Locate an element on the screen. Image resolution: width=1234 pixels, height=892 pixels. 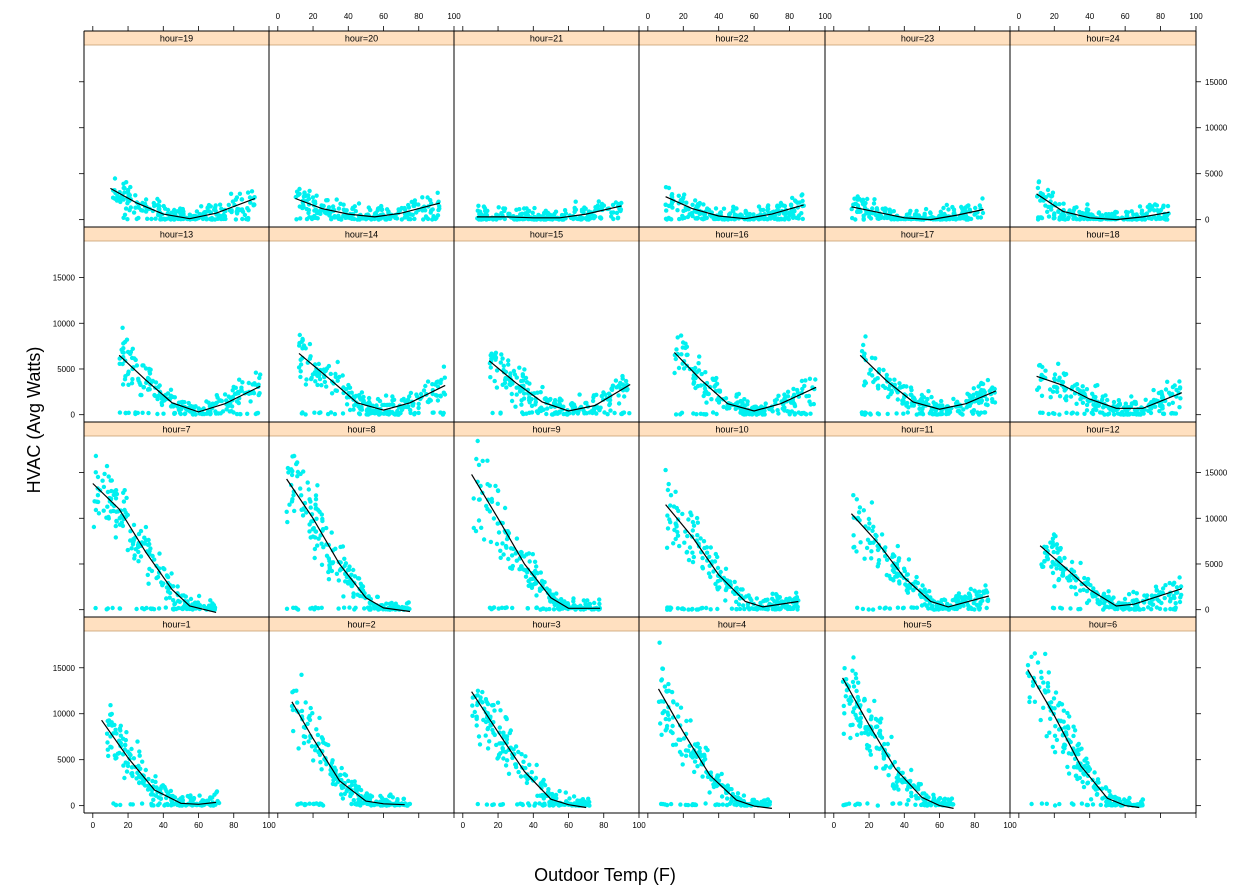
panel-strip-label: hour=1 is located at coordinates (176, 625).